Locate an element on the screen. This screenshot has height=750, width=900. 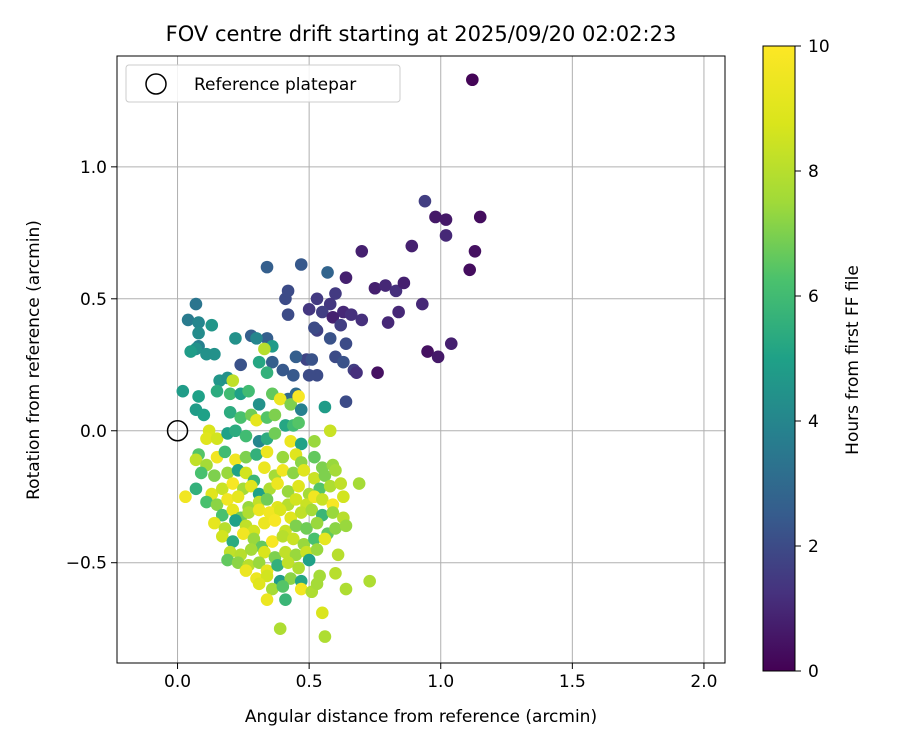
legend-marker-reference is located at coordinates (156, 84).